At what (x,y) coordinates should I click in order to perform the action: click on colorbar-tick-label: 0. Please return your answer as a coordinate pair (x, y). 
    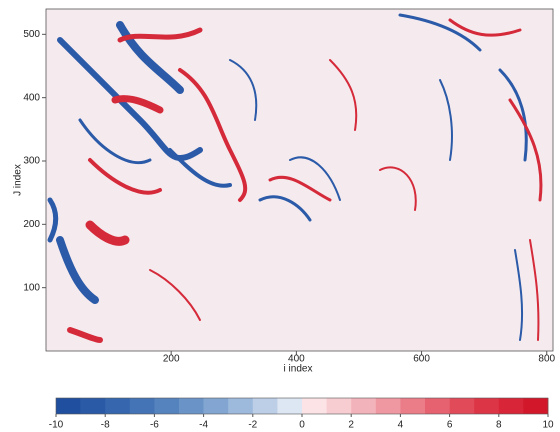
    Looking at the image, I should click on (302, 425).